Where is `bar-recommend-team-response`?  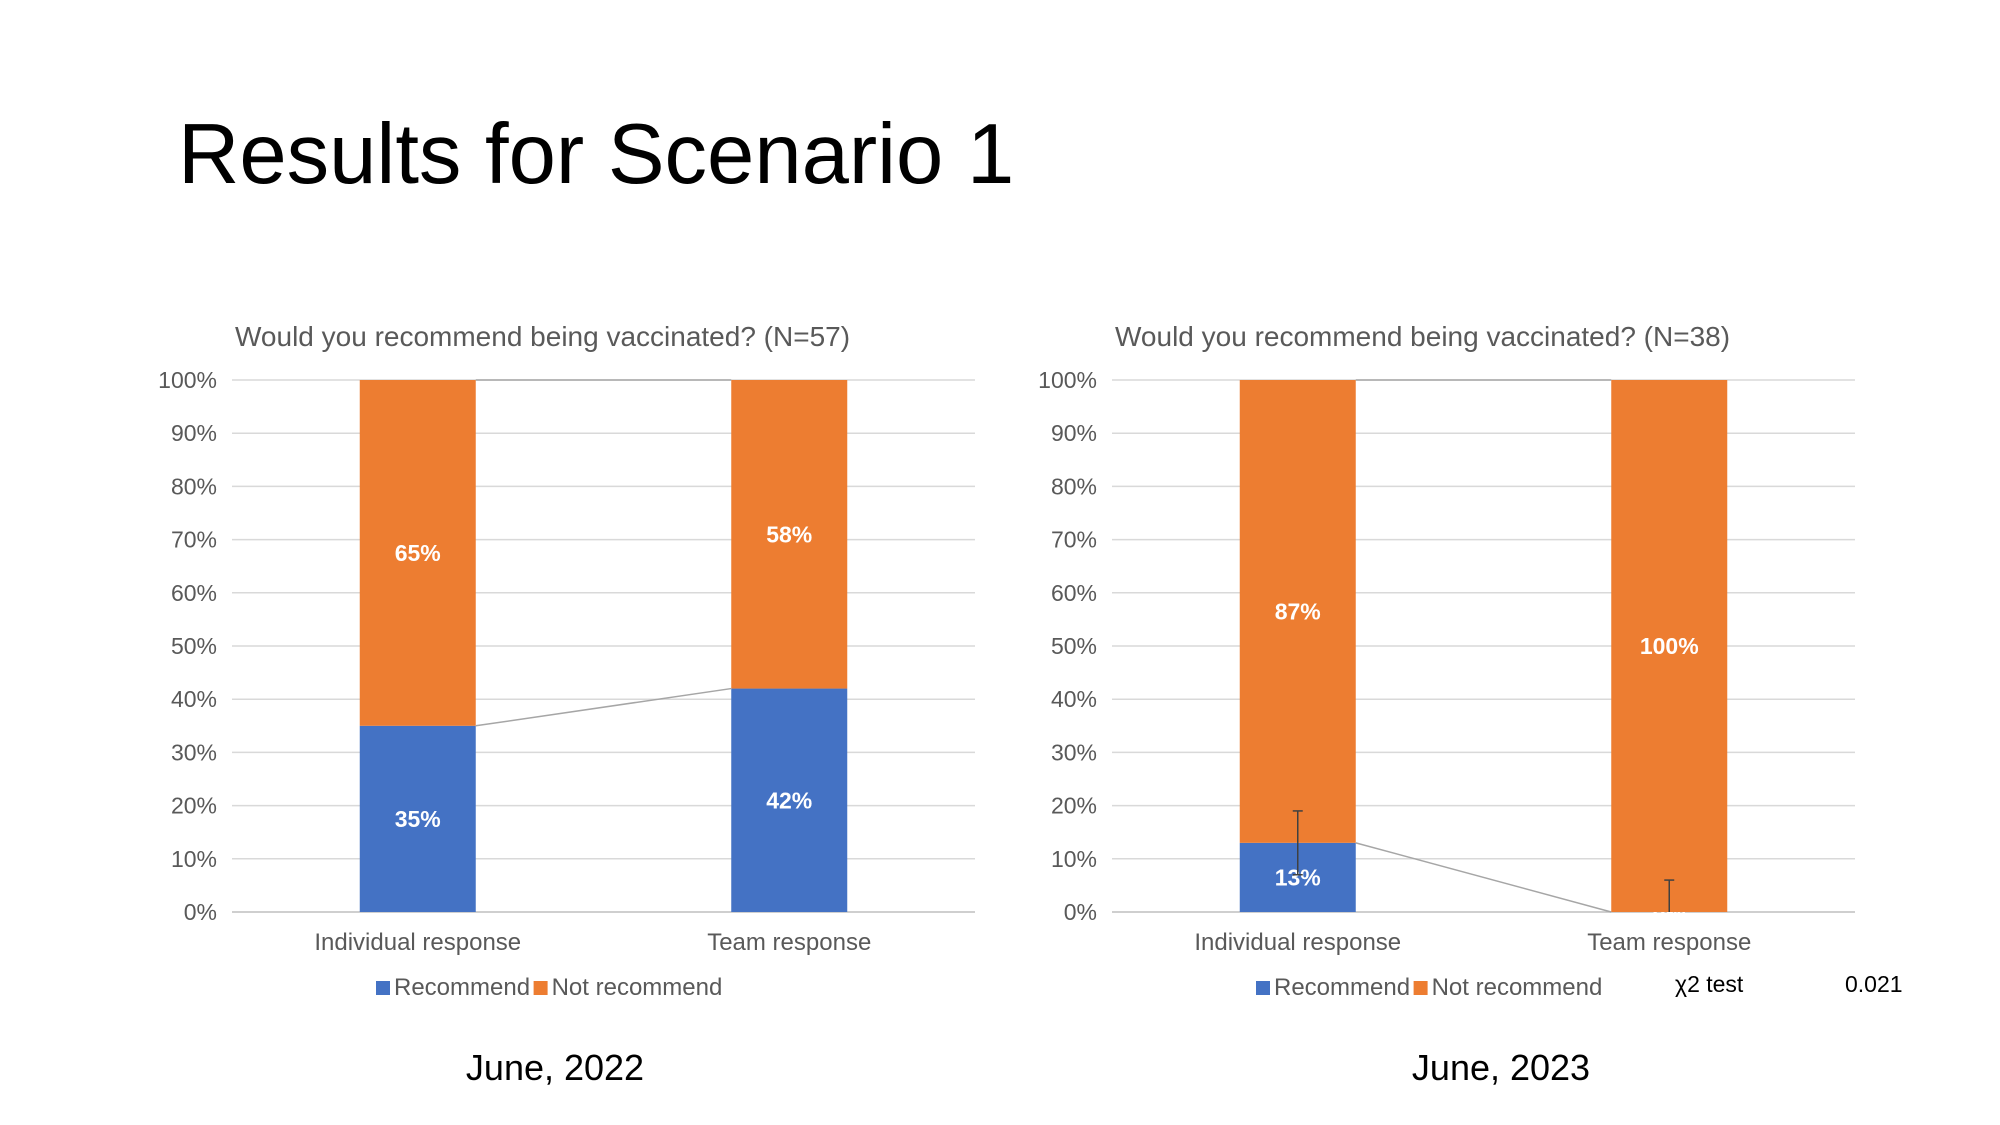
bar-recommend-team-response is located at coordinates (789, 800).